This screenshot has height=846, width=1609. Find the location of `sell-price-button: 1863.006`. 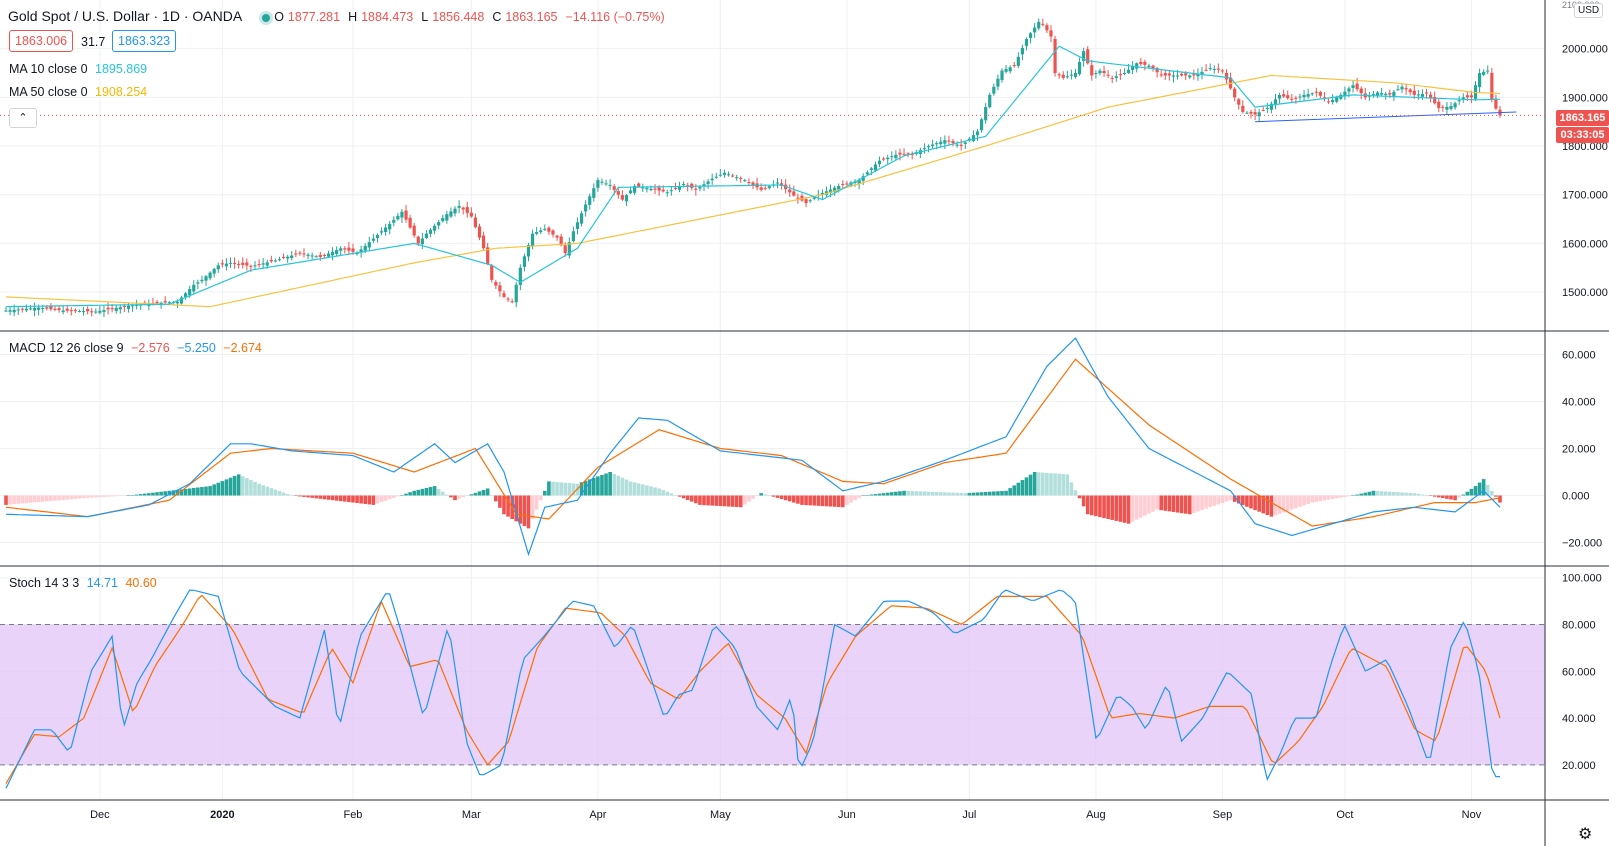

sell-price-button: 1863.006 is located at coordinates (41, 41).